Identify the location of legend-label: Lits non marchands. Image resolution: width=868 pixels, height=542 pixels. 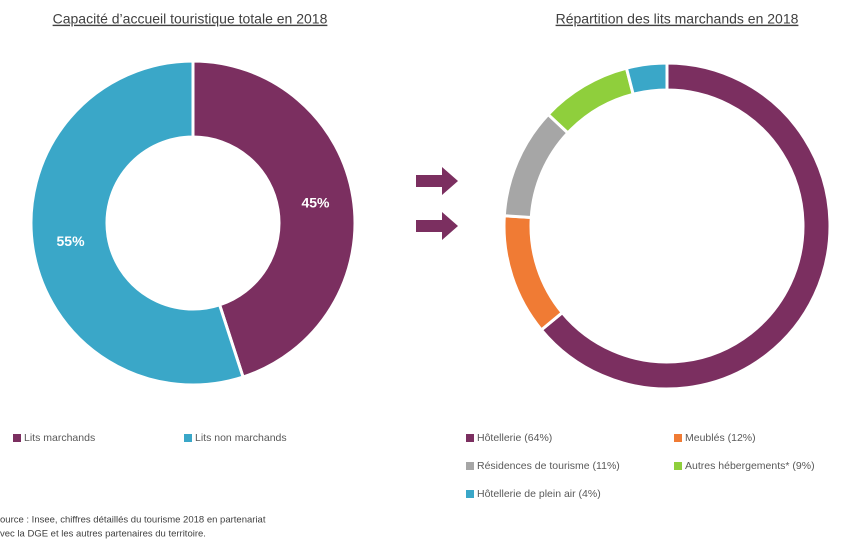
(241, 438).